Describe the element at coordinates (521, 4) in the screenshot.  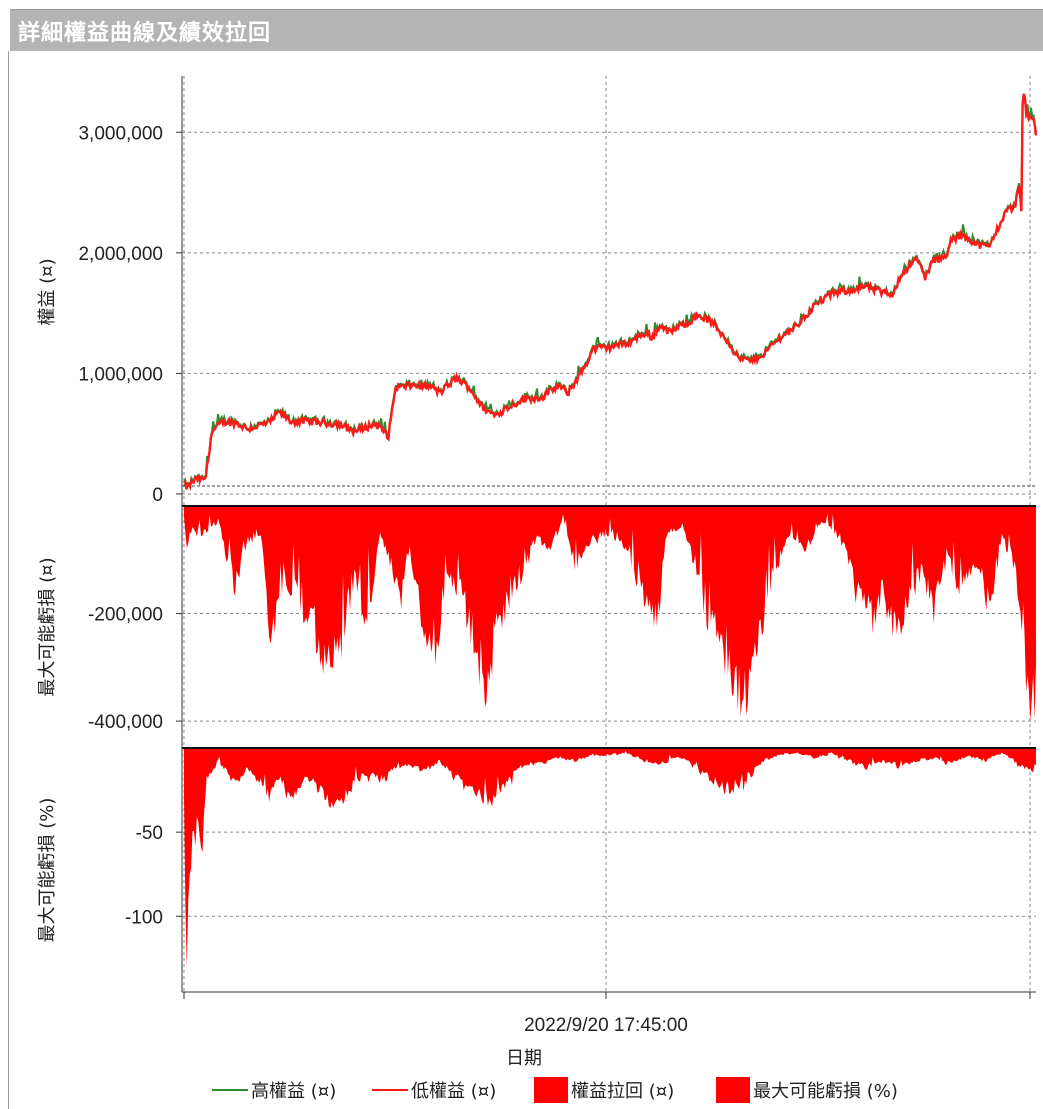
I see `window-top` at that location.